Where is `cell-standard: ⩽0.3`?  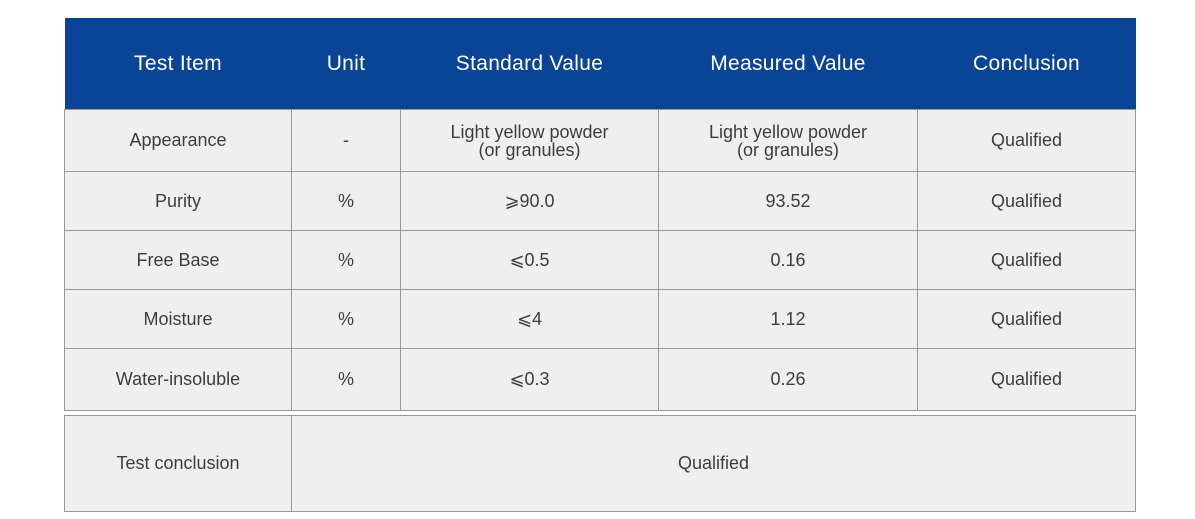
cell-standard: ⩽0.3 is located at coordinates (529, 379).